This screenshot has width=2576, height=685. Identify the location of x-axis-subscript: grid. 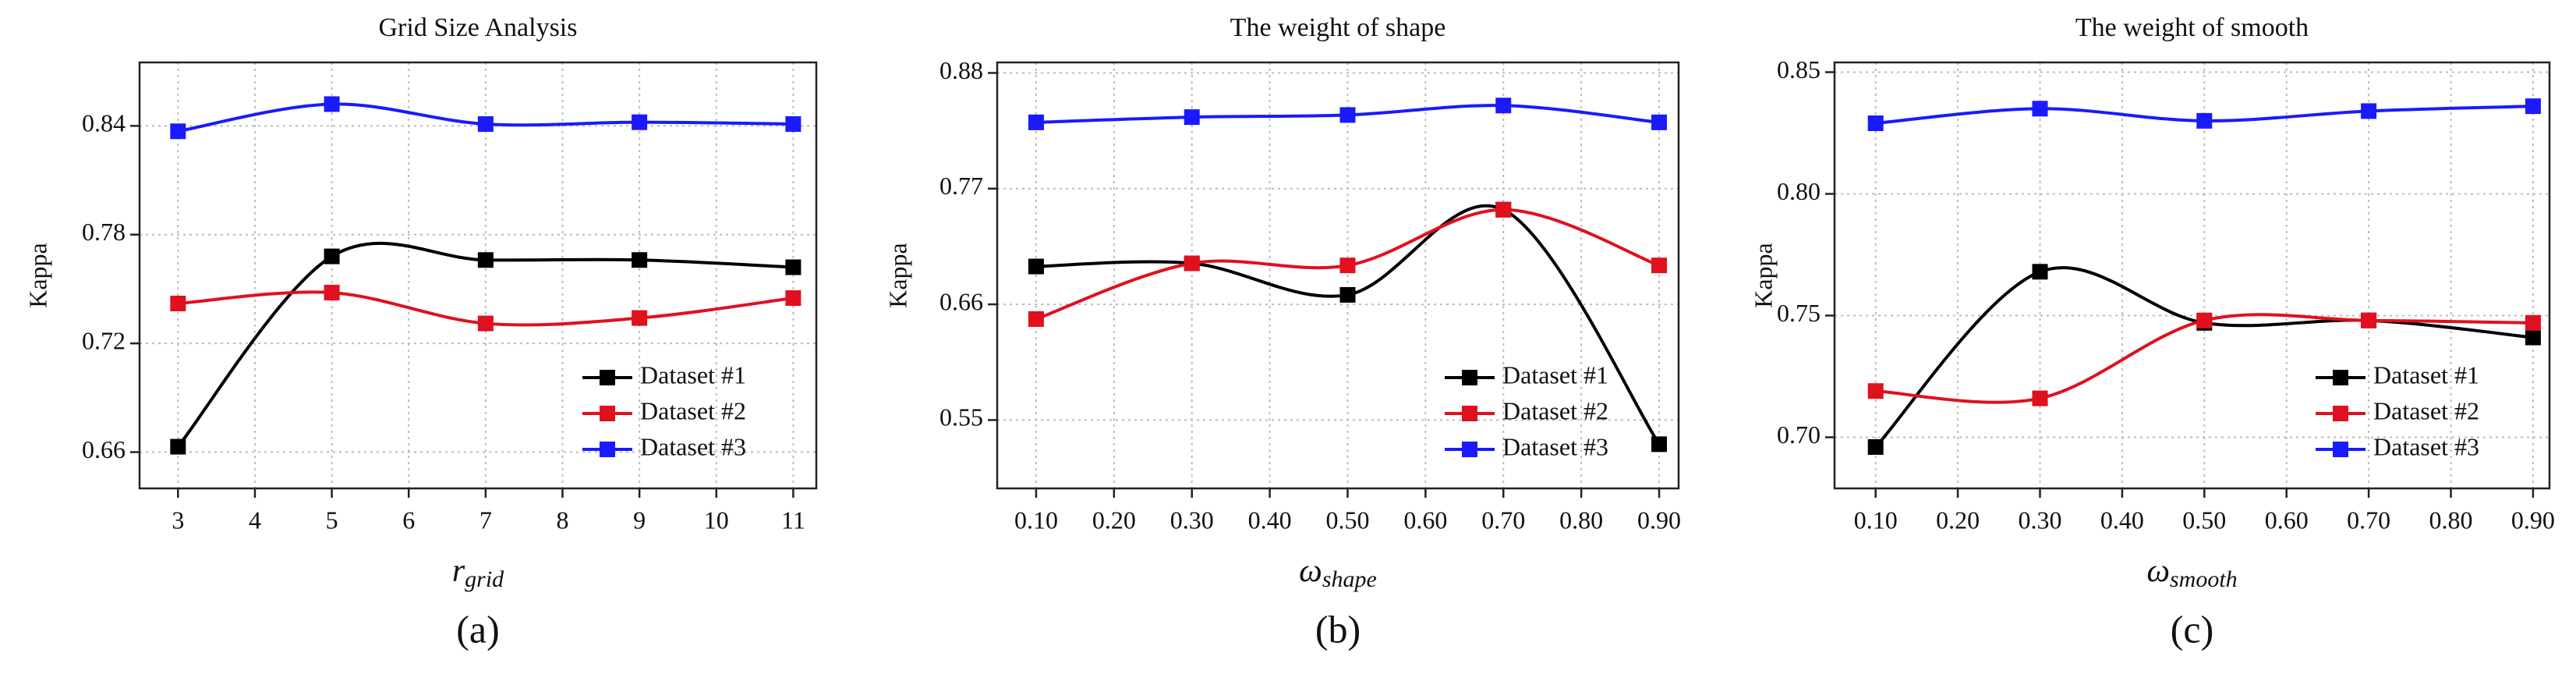
(484, 579).